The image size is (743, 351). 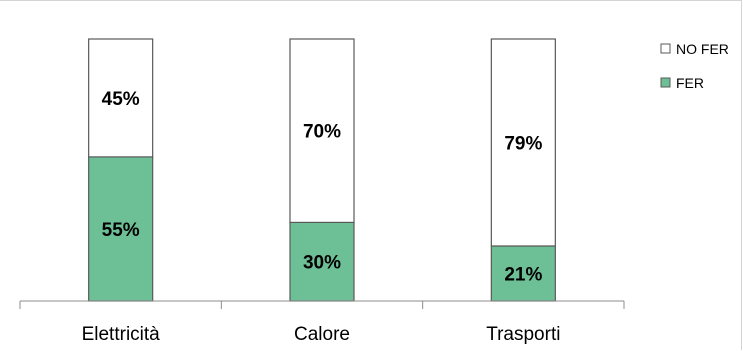 What do you see at coordinates (121, 334) in the screenshot?
I see `x-tick-label-1: Elettricità` at bounding box center [121, 334].